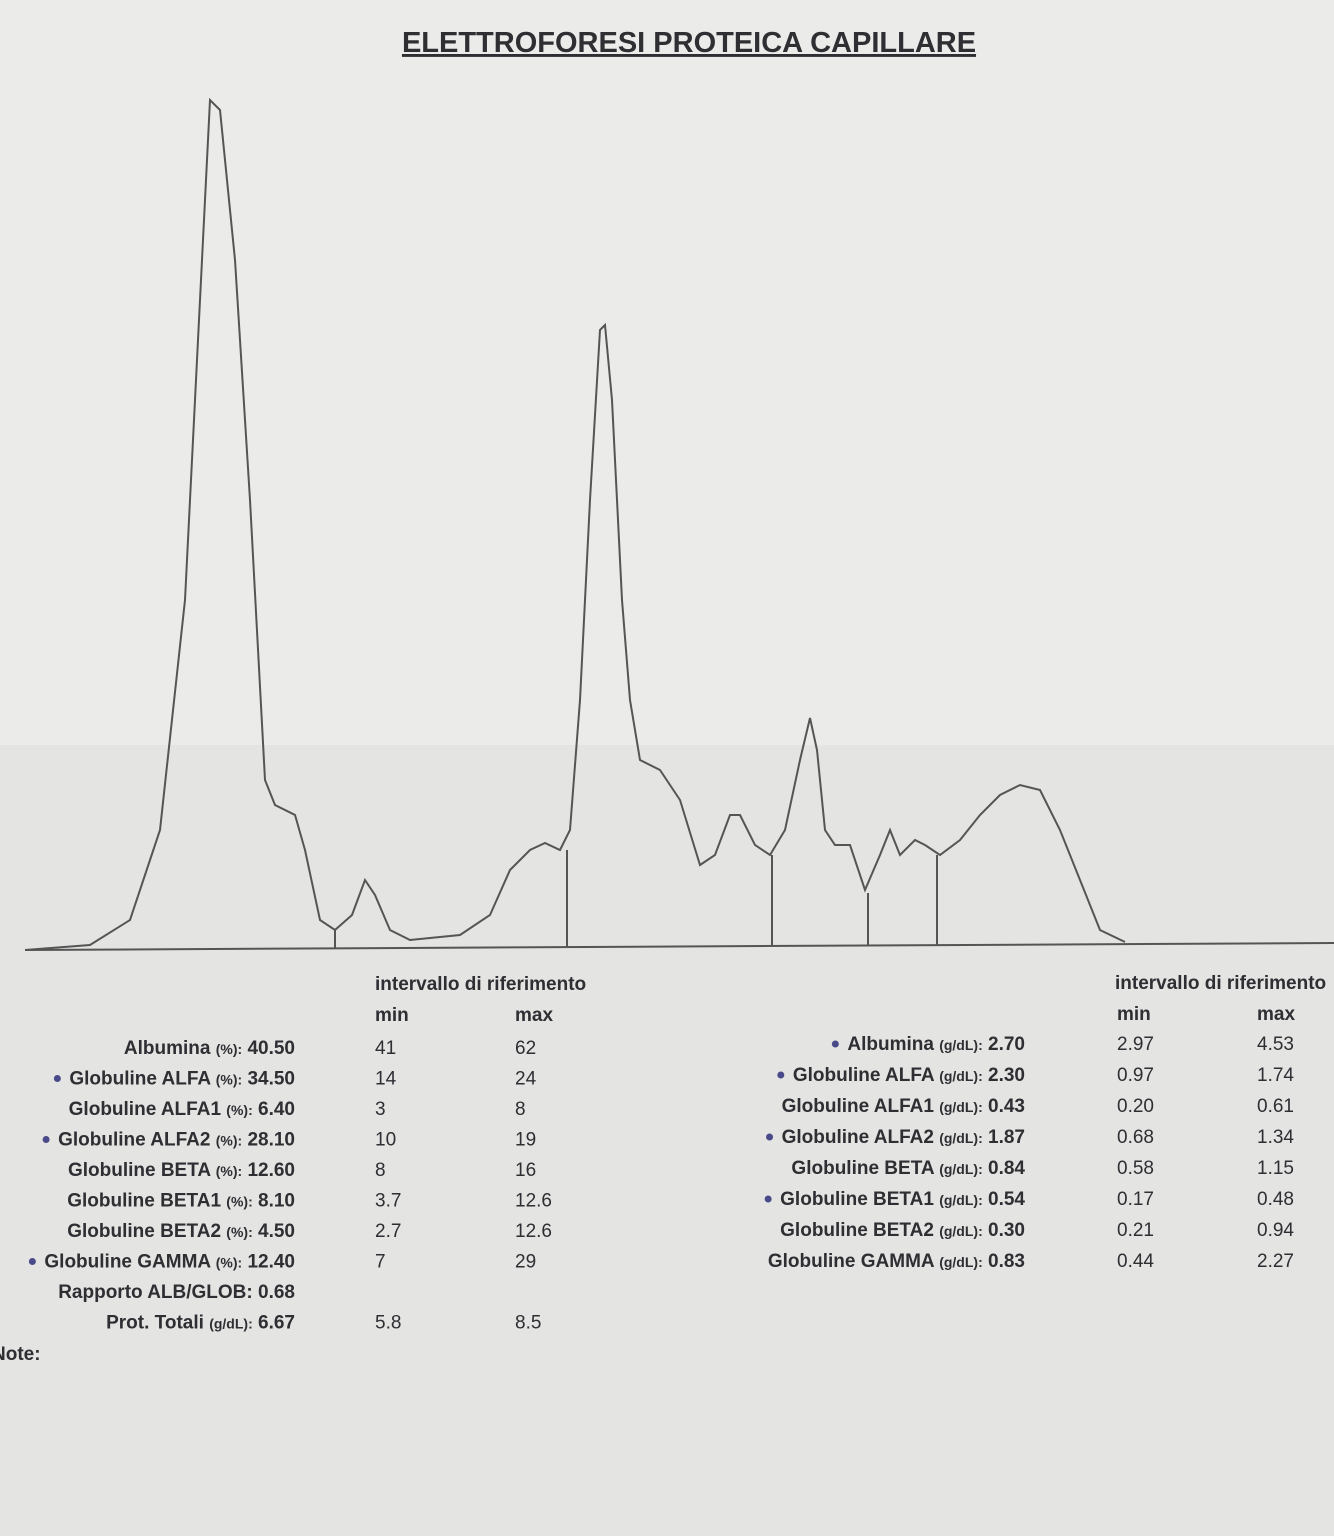 This screenshot has width=1334, height=1536. Describe the element at coordinates (181, 1170) in the screenshot. I see `result-label: Globuline BETA (%): 12.60` at that location.